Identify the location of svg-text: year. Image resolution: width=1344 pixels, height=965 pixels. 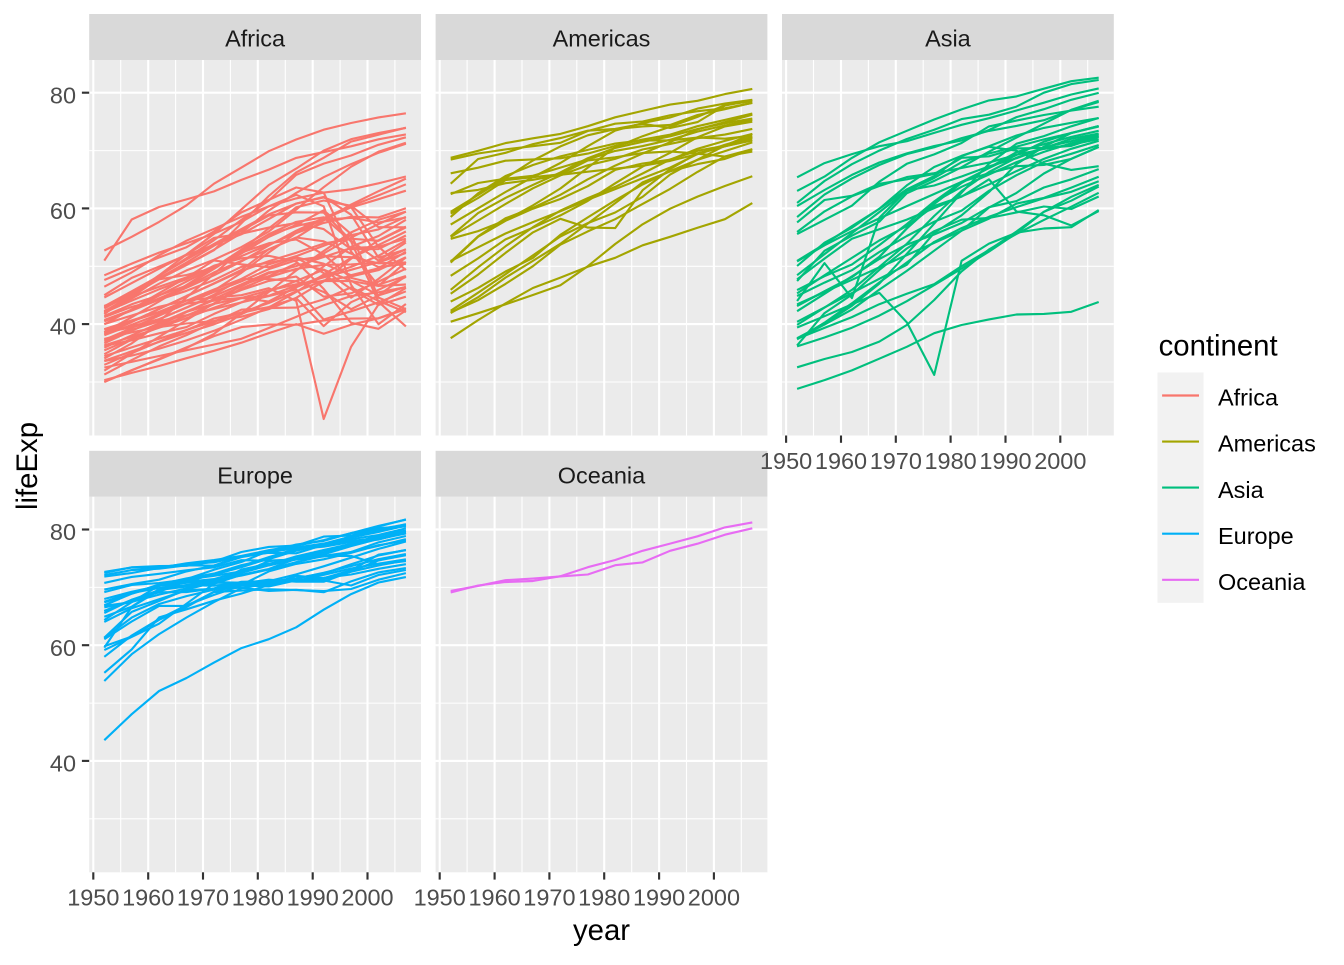
(601, 930).